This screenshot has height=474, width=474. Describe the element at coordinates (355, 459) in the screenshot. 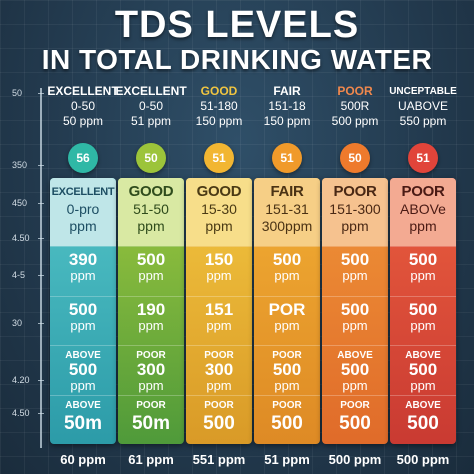

I see `bottom-ppm-label: 500 ppm` at that location.